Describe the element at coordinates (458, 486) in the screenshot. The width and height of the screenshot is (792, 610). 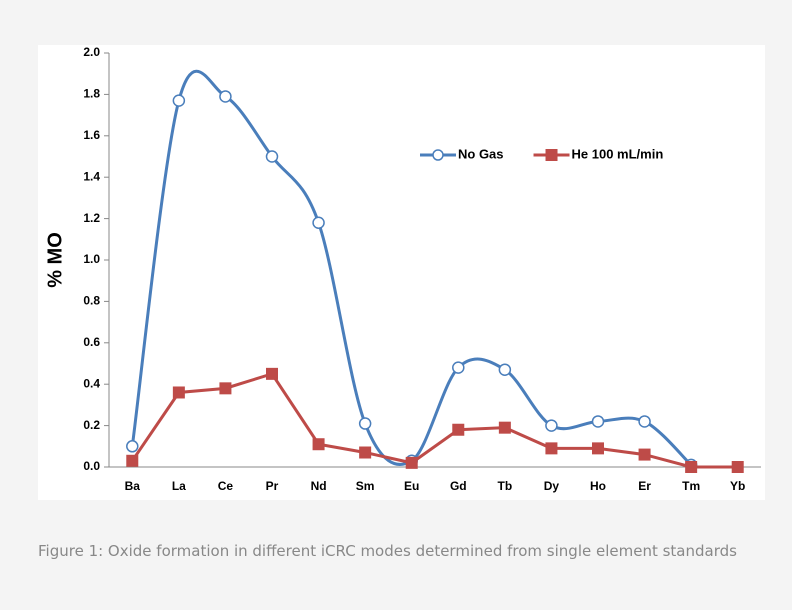
I see `x-tick-label: Gd` at that location.